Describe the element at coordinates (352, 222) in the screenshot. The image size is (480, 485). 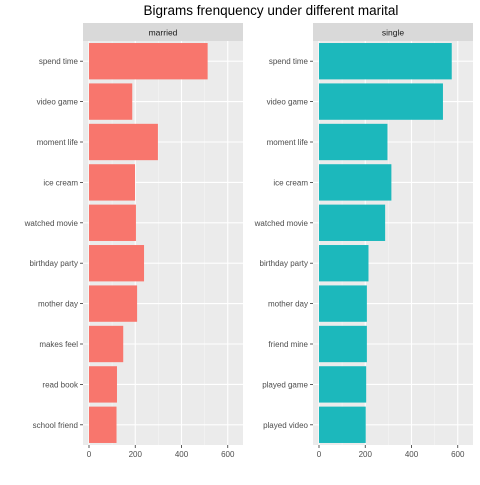
I see `bar-single-watched-movie` at that location.